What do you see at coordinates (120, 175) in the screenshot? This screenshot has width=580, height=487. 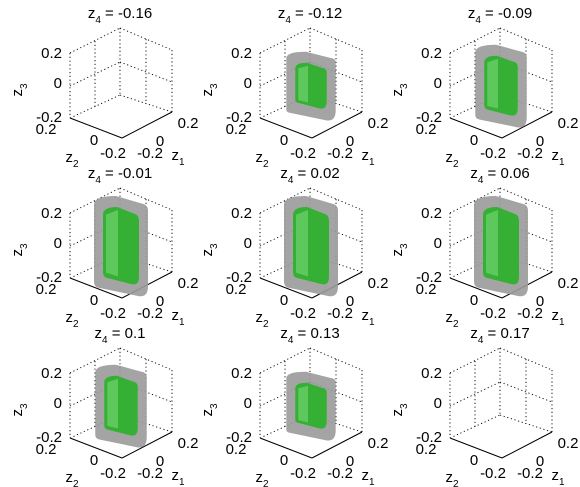 I see `panel-title: z4 = -0.01` at bounding box center [120, 175].